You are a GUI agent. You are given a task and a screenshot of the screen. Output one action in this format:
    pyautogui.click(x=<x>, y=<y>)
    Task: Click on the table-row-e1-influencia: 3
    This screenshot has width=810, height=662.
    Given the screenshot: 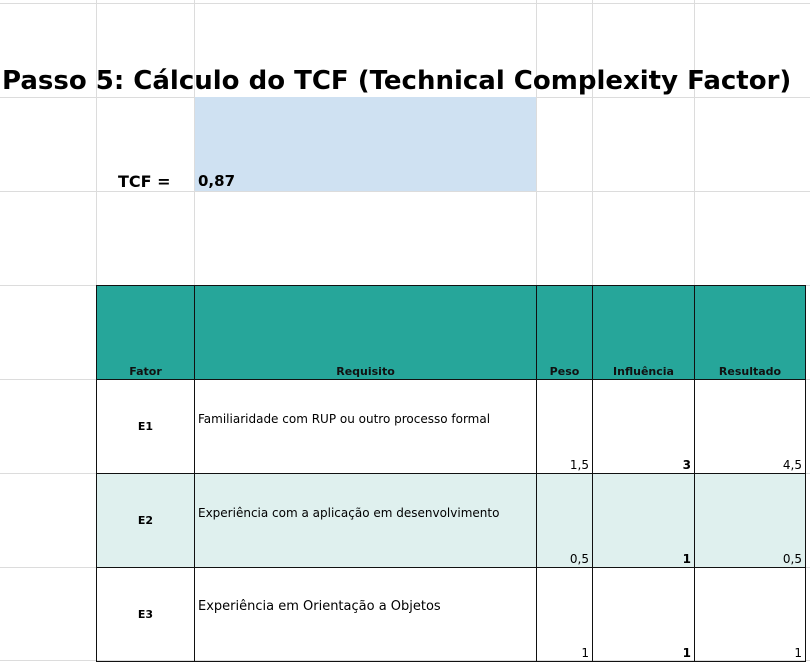 What is the action you would take?
    pyautogui.click(x=644, y=427)
    